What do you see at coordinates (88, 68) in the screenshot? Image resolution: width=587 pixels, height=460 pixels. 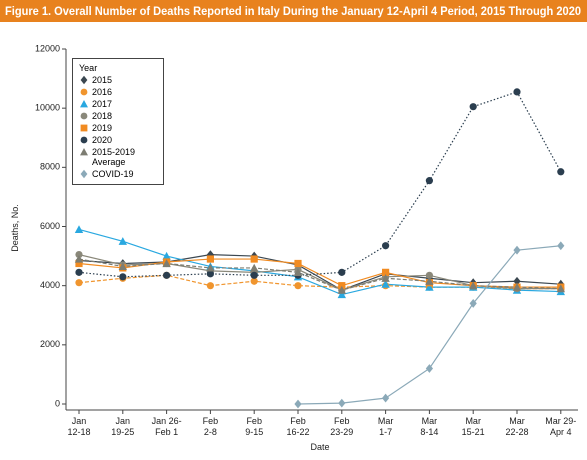 I see `legend-title: Year` at bounding box center [88, 68].